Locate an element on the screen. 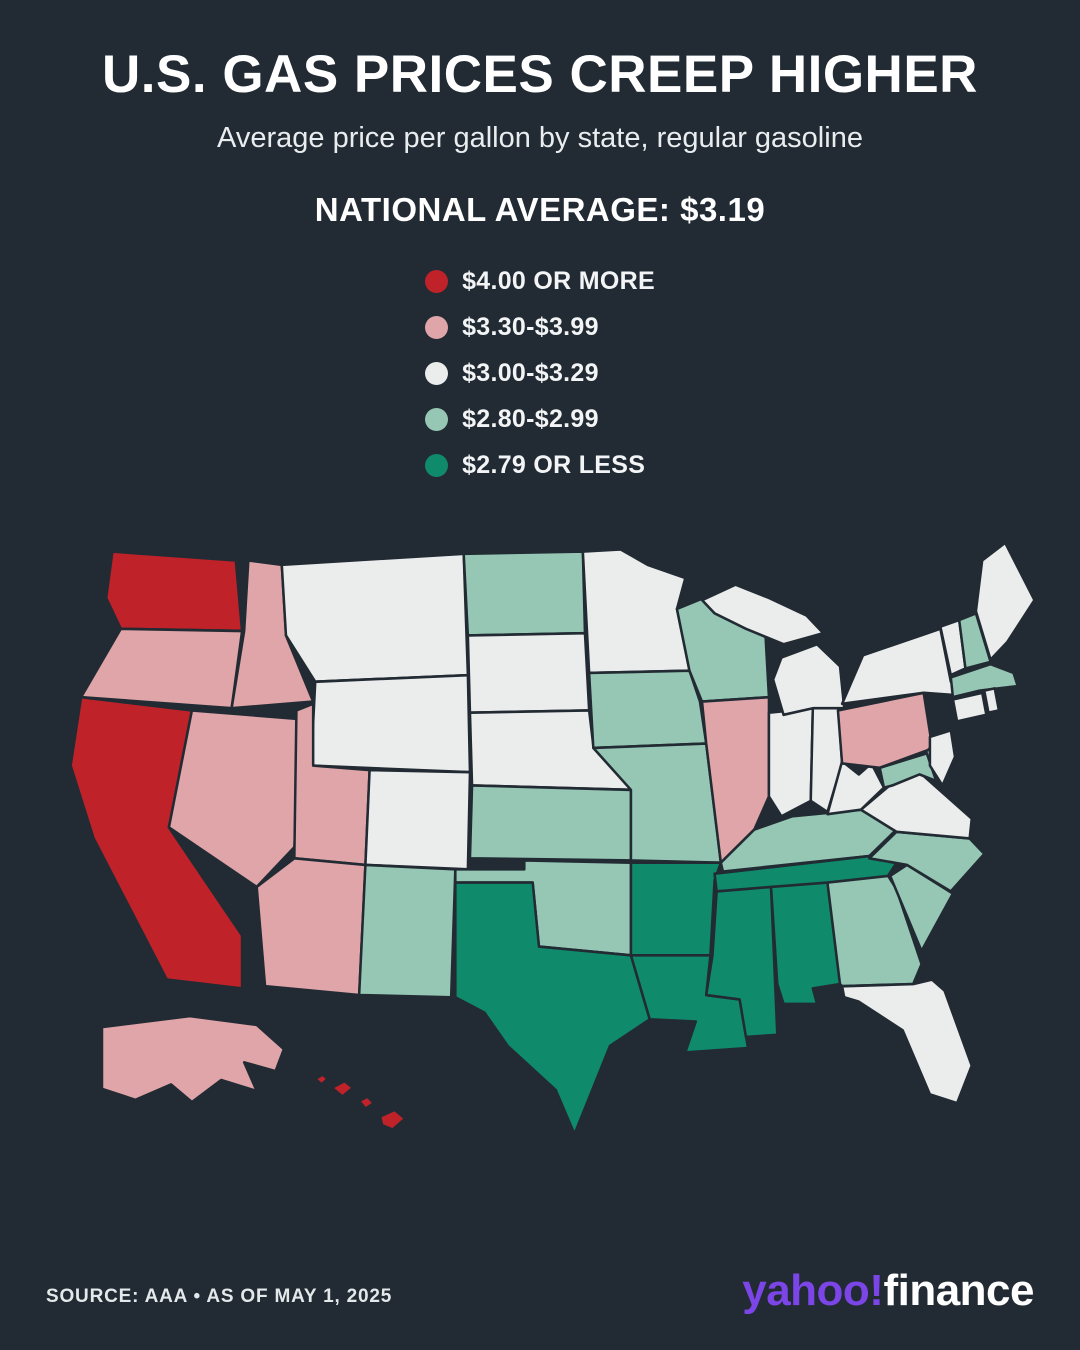  state-nj is located at coordinates (942, 757).